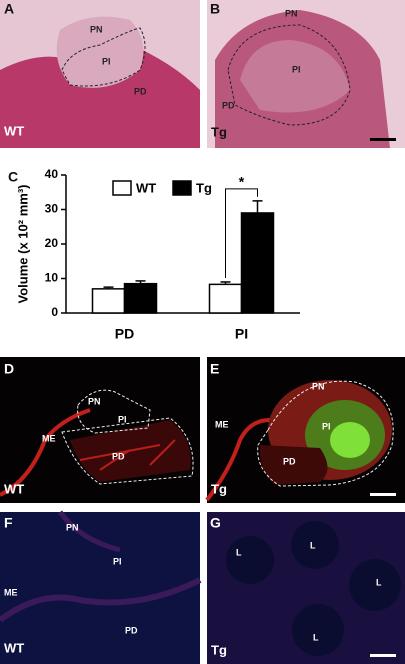 The width and height of the screenshot is (405, 664). Describe the element at coordinates (9, 369) in the screenshot. I see `panel-letter: D` at that location.